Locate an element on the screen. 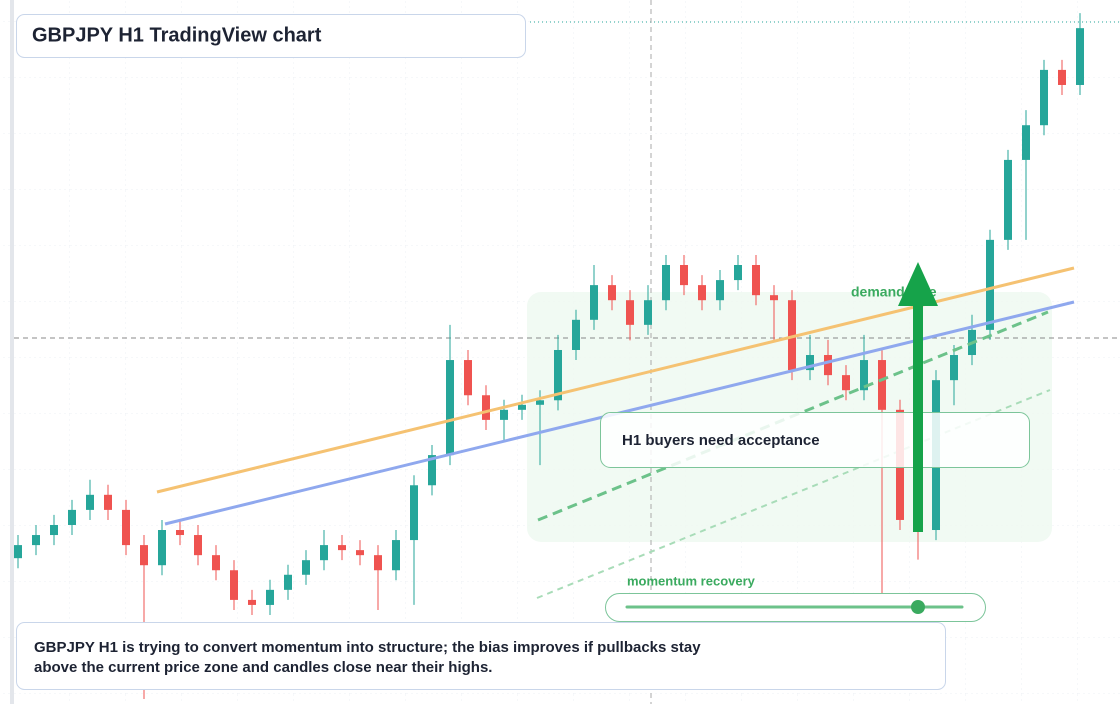 This screenshot has width=1120, height=704. title: GBPJPY H1 TradingView chart is located at coordinates (177, 35).